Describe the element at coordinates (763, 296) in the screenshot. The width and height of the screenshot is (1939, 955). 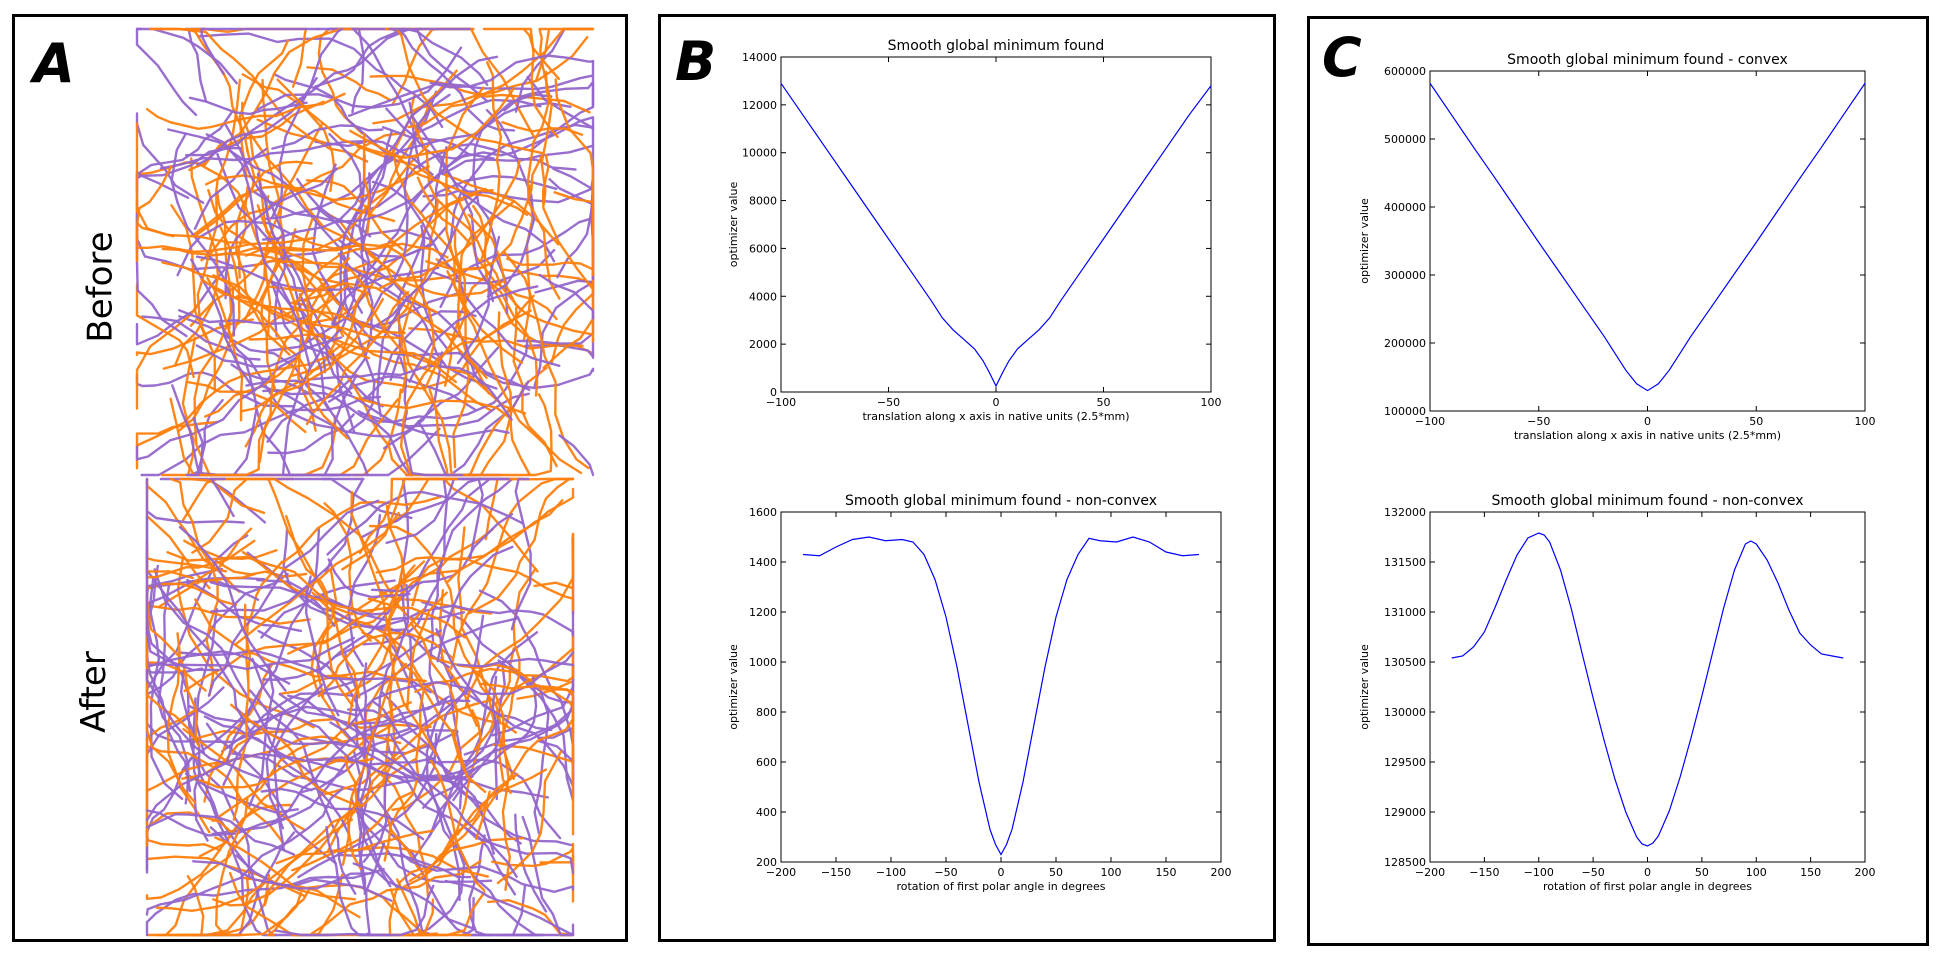
I see `y-tick-label: 4000` at that location.